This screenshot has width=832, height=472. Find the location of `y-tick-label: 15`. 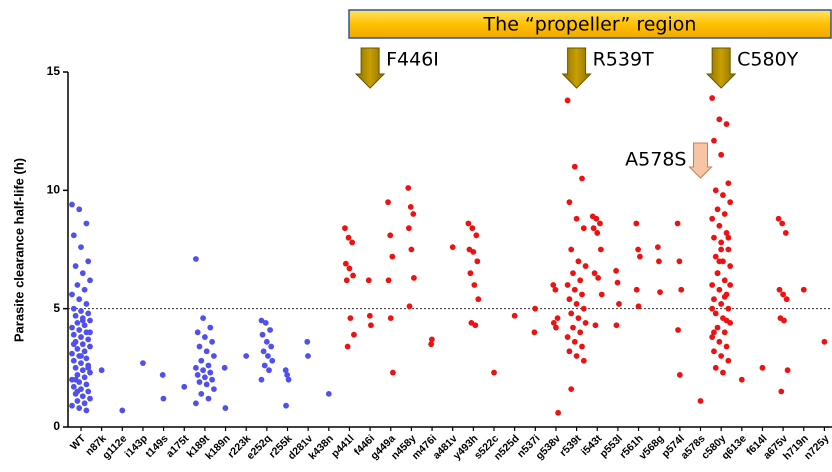

y-tick-label: 15 is located at coordinates (54, 71).